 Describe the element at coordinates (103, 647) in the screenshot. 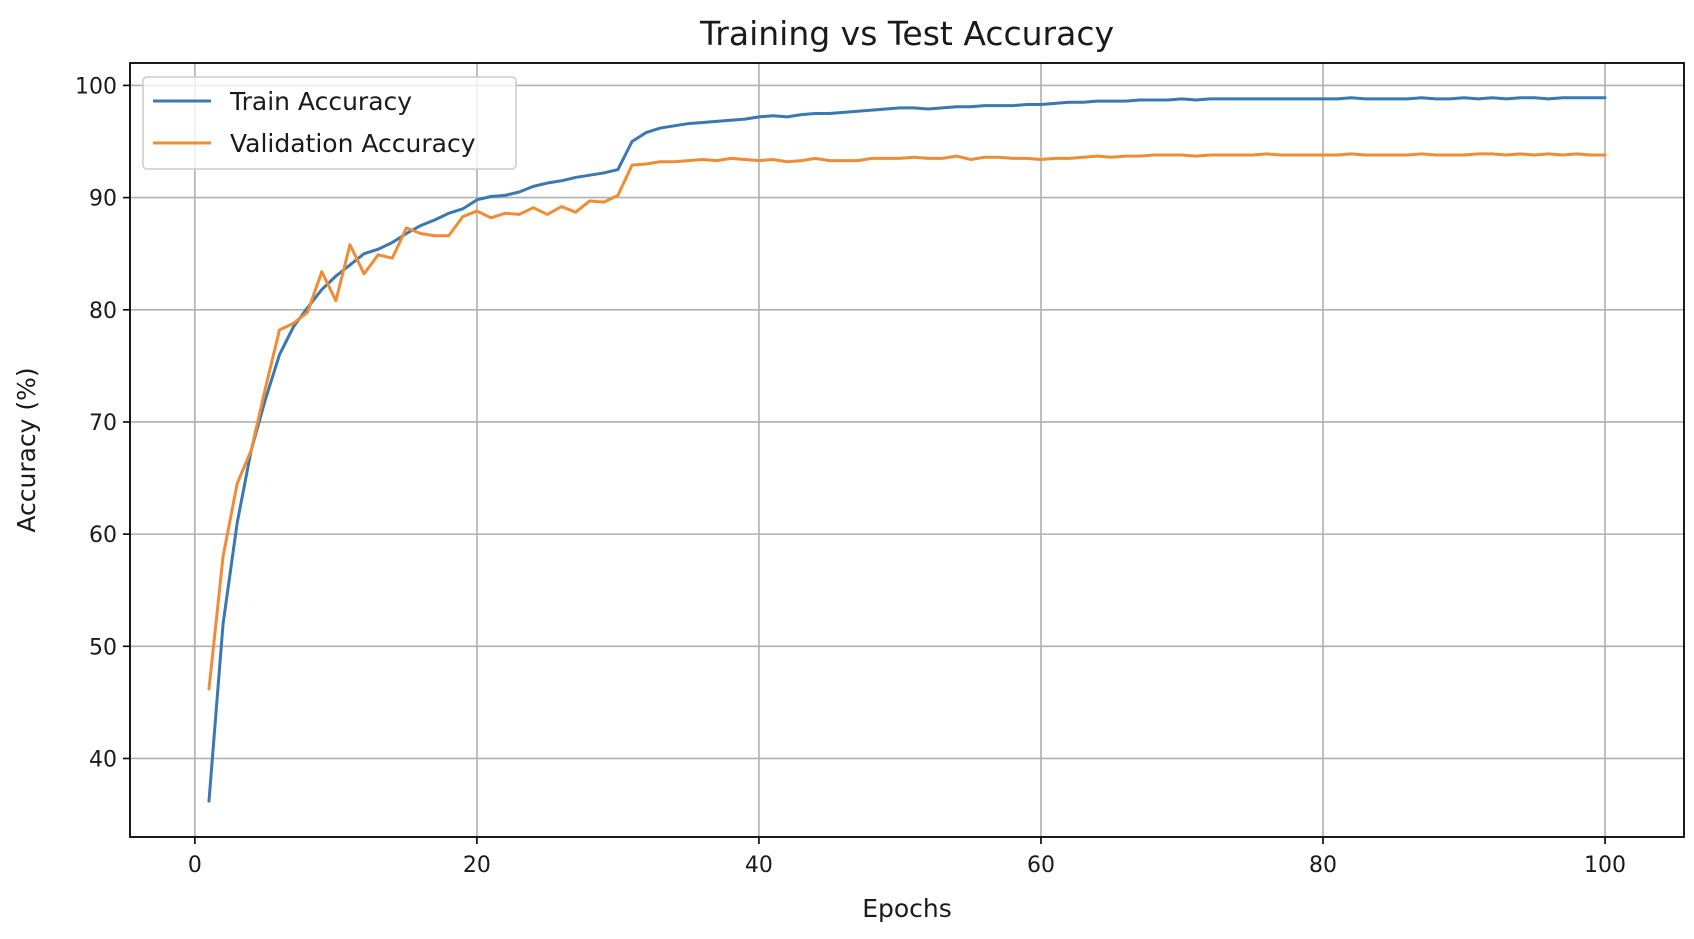

I see `y-tick-label: 50` at that location.